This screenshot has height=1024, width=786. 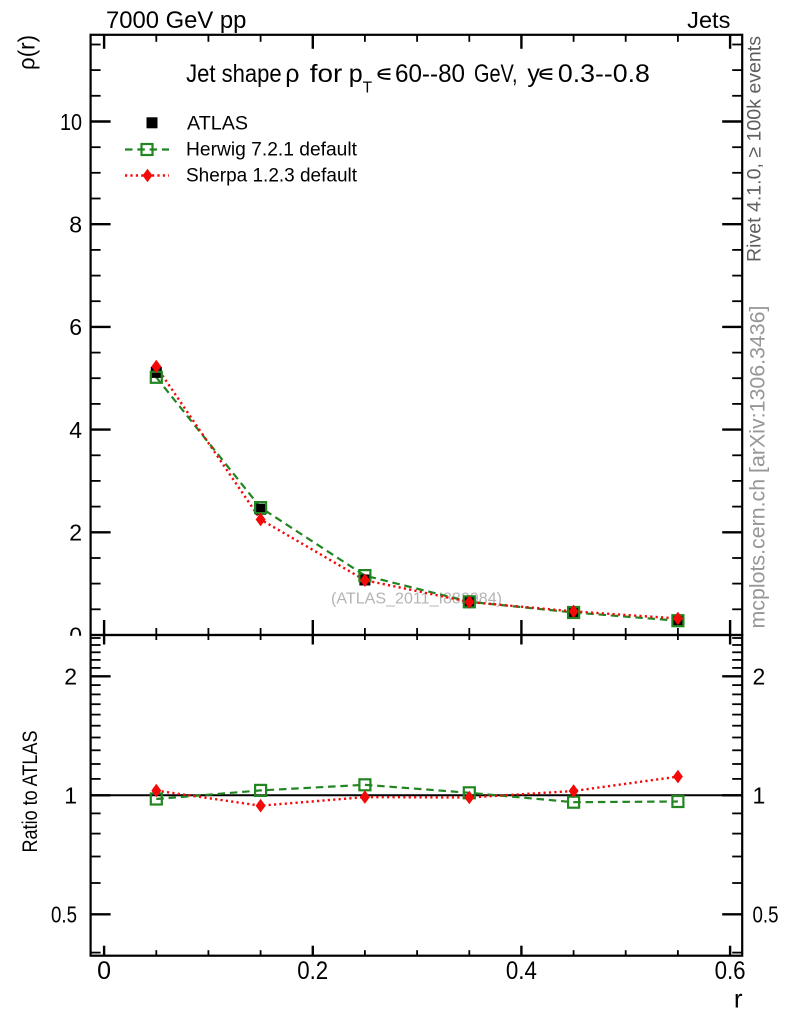 What do you see at coordinates (356, 74) in the screenshot?
I see `svg-text: p` at bounding box center [356, 74].